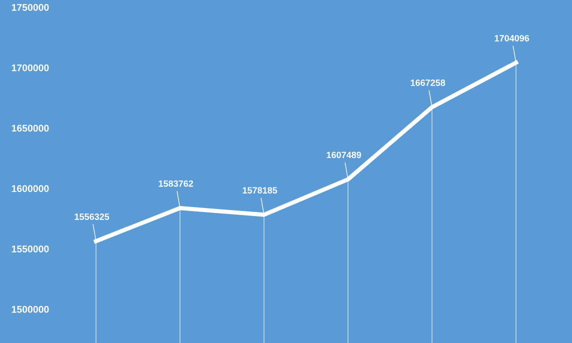 The image size is (572, 343). What do you see at coordinates (30, 249) in the screenshot?
I see `y-tick-label: 1550000` at bounding box center [30, 249].